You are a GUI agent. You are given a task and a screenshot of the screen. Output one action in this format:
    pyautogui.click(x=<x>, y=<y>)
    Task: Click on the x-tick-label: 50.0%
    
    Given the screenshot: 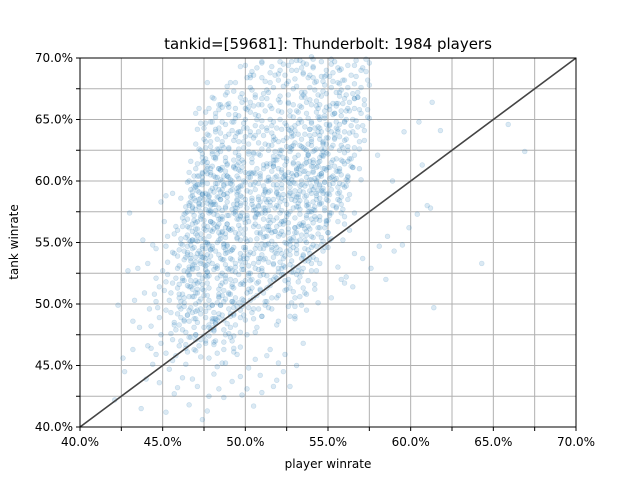 What is the action you would take?
    pyautogui.click(x=245, y=442)
    